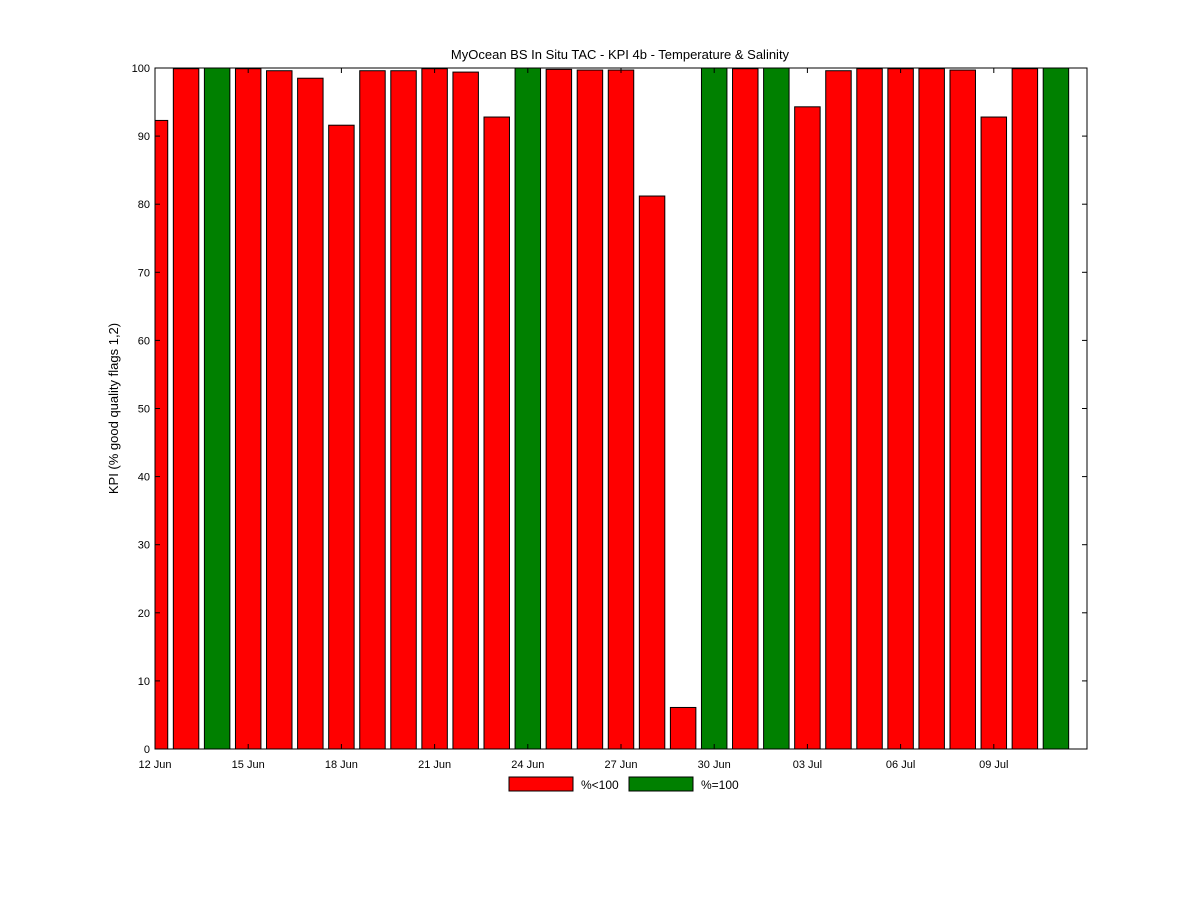 This screenshot has height=900, width=1200. What do you see at coordinates (994, 433) in the screenshot?
I see `bar-09-jul` at bounding box center [994, 433].